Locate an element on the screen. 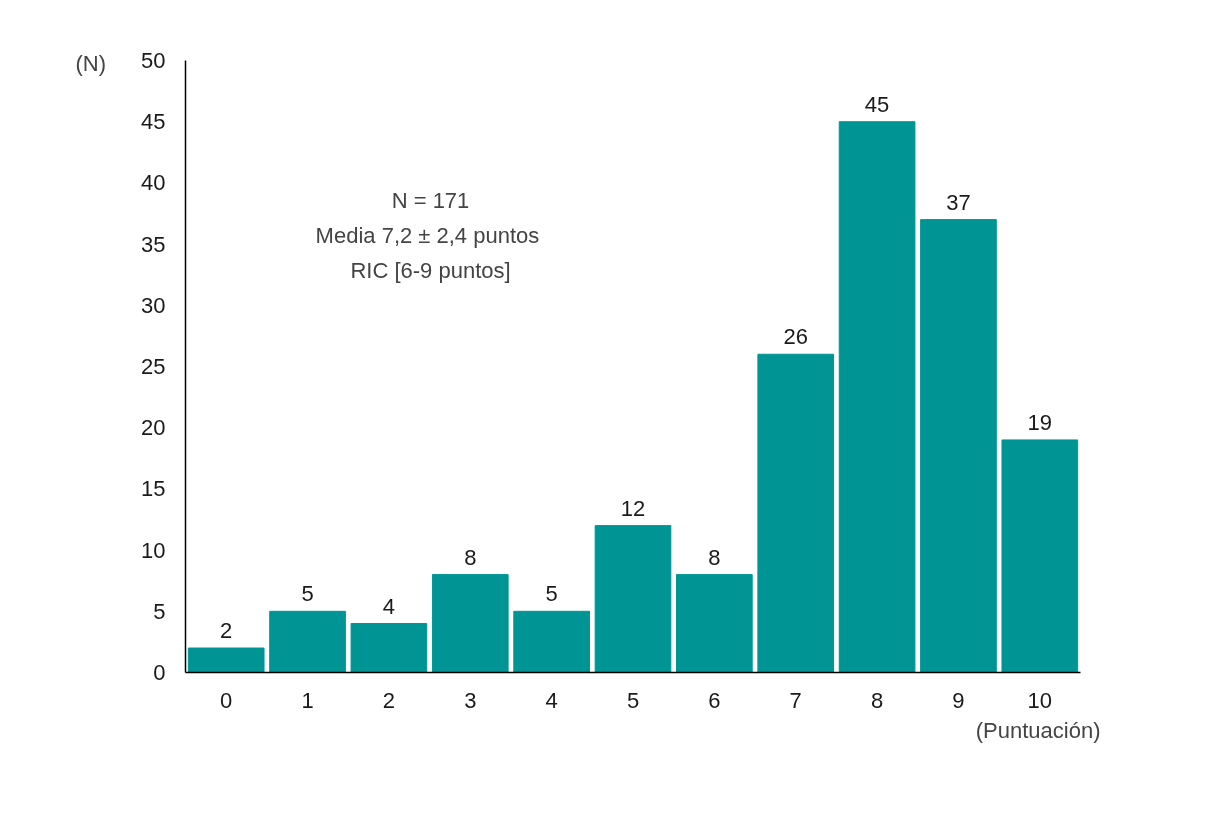 The width and height of the screenshot is (1209, 838). y-tick-label: 30 is located at coordinates (153, 305).